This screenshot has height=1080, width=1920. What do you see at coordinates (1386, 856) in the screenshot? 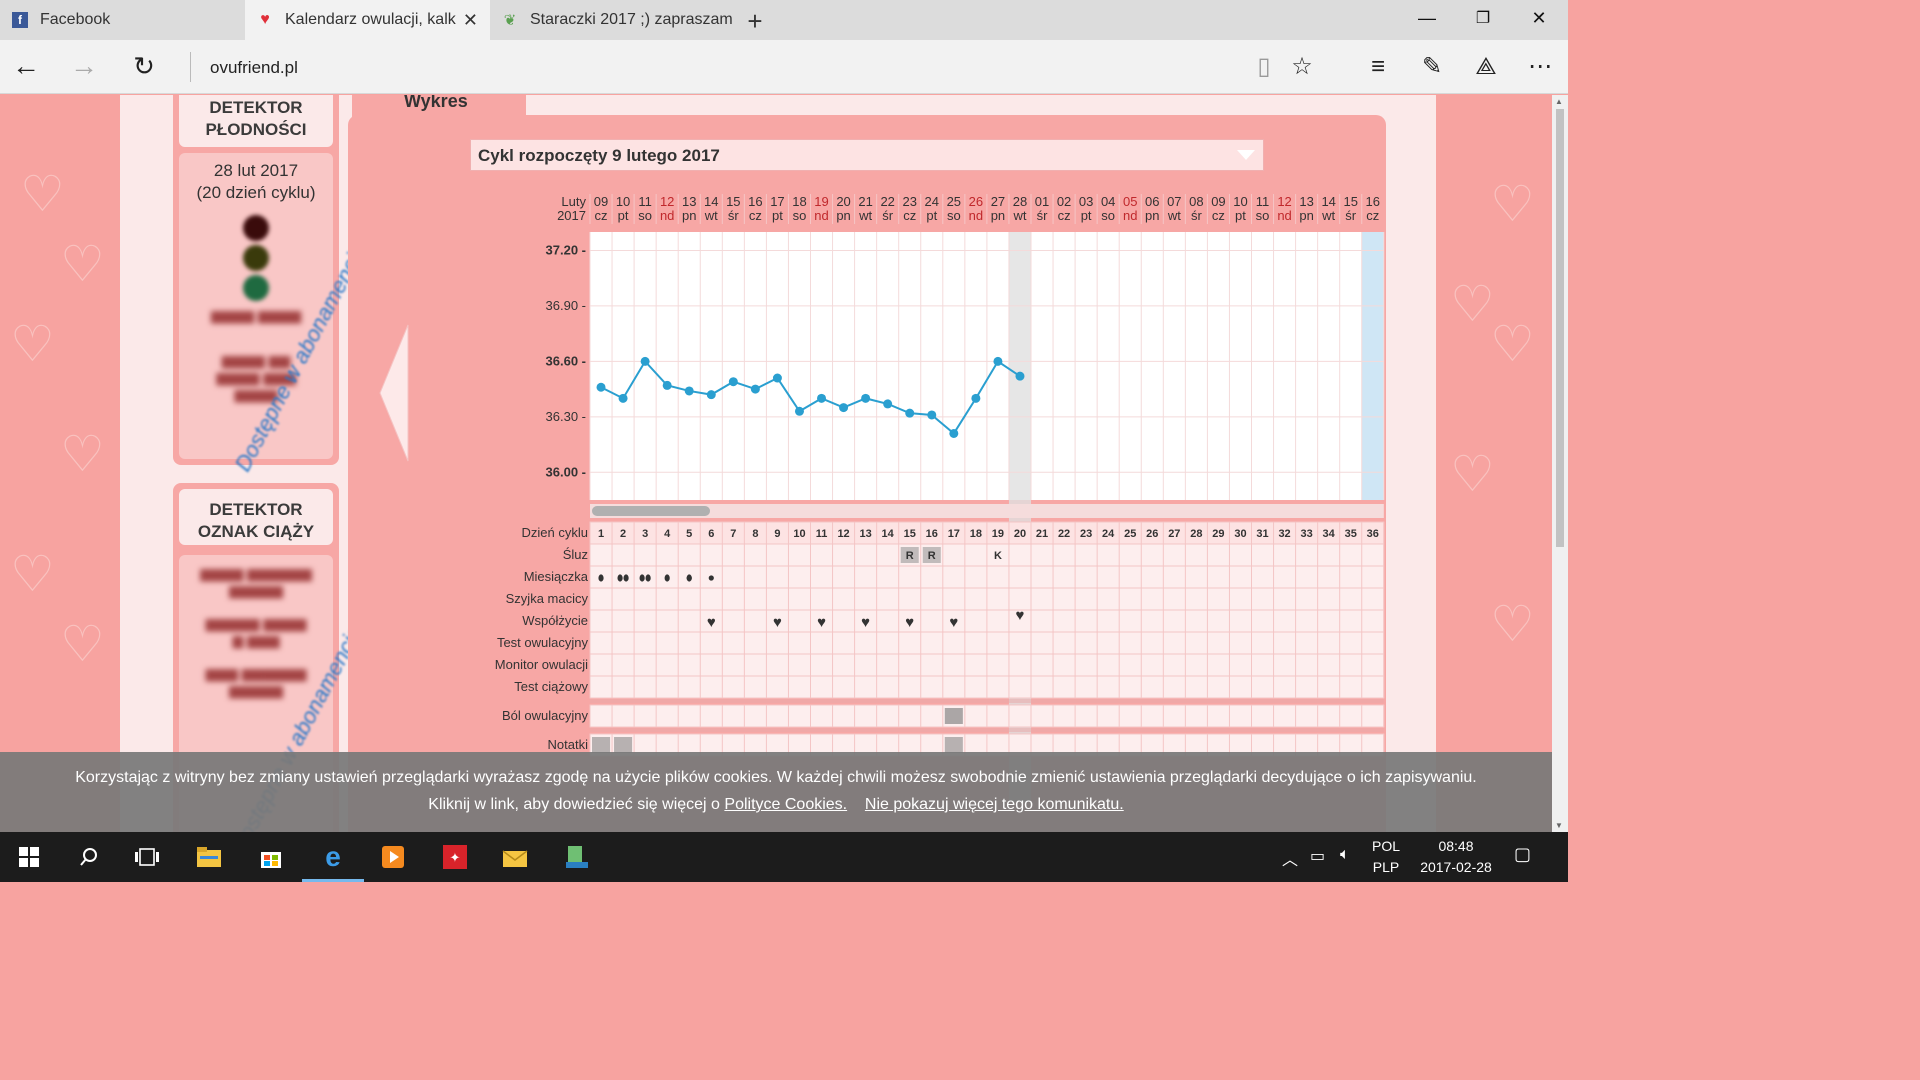
I see `language-indicator: POL PLP` at bounding box center [1386, 856].